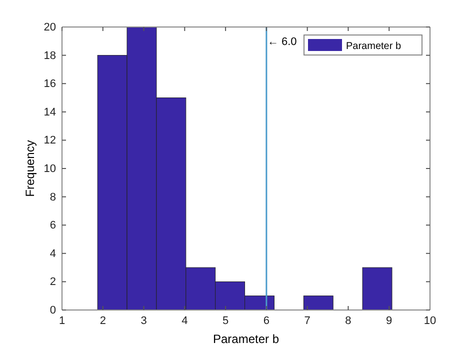 Image resolution: width=474 pixels, height=346 pixels. I want to click on x-tick-label: 6, so click(266, 320).